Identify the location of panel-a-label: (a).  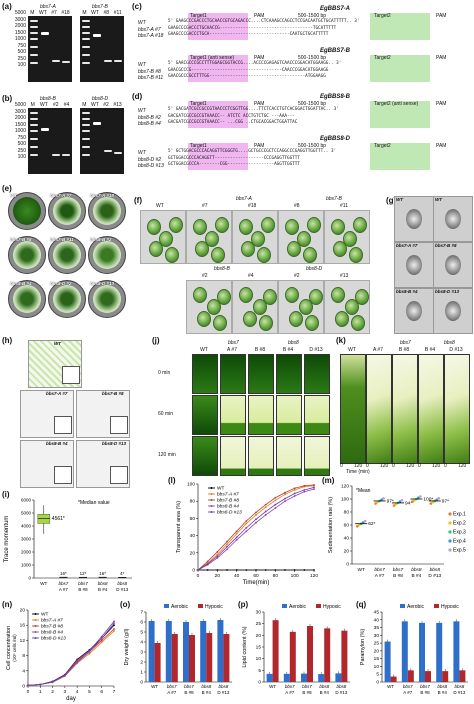
(7, 6).